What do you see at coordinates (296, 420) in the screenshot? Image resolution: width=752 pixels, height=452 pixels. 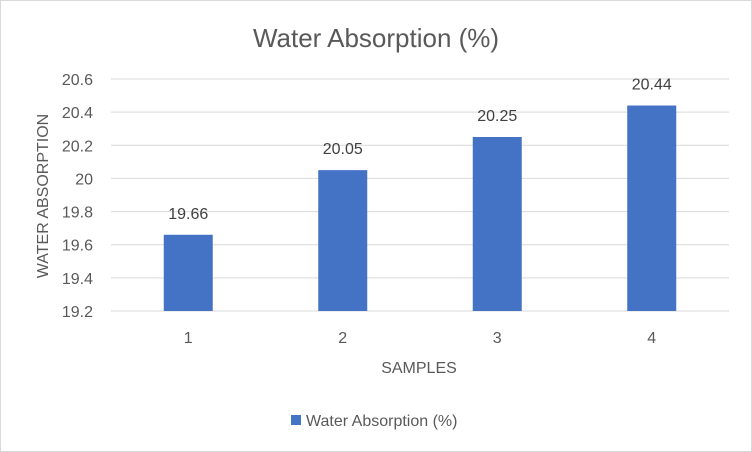 I see `legend-swatch` at bounding box center [296, 420].